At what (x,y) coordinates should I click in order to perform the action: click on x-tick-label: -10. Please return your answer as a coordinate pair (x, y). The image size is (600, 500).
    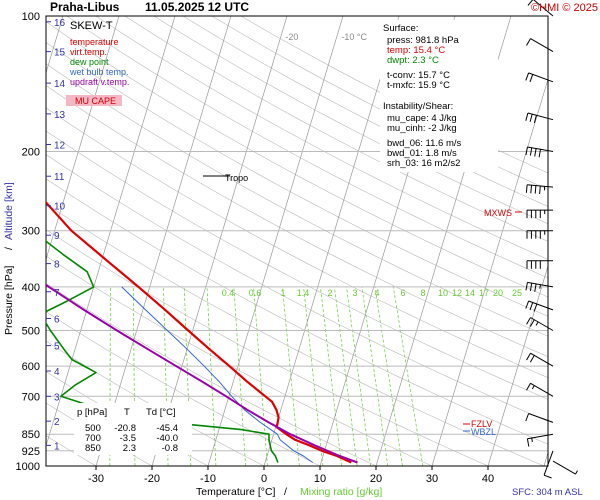
    Looking at the image, I should click on (208, 479).